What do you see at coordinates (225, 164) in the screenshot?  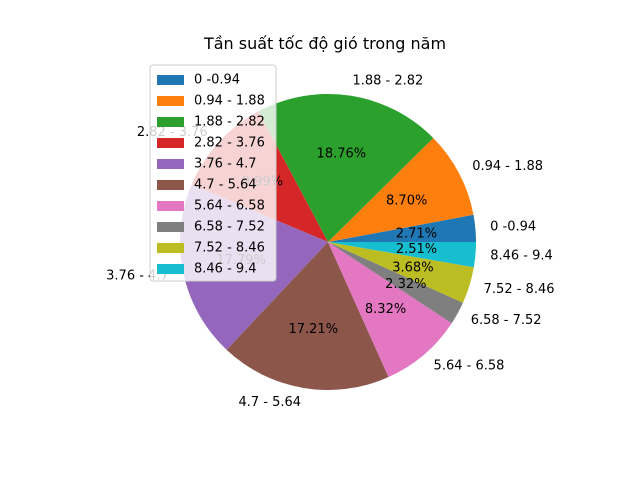 I see `legend-label-5: 3.76 - 4.7` at bounding box center [225, 164].